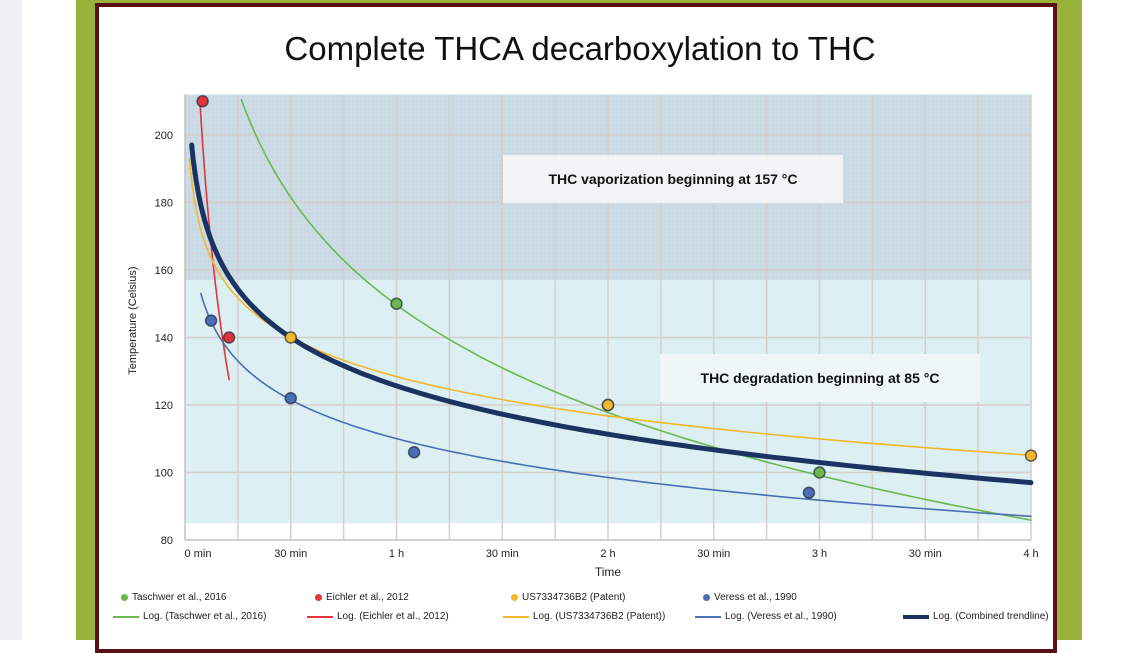 Image resolution: width=1136 pixels, height=653 pixels. I want to click on legend-item: Taschwer et al., 2016, so click(174, 597).